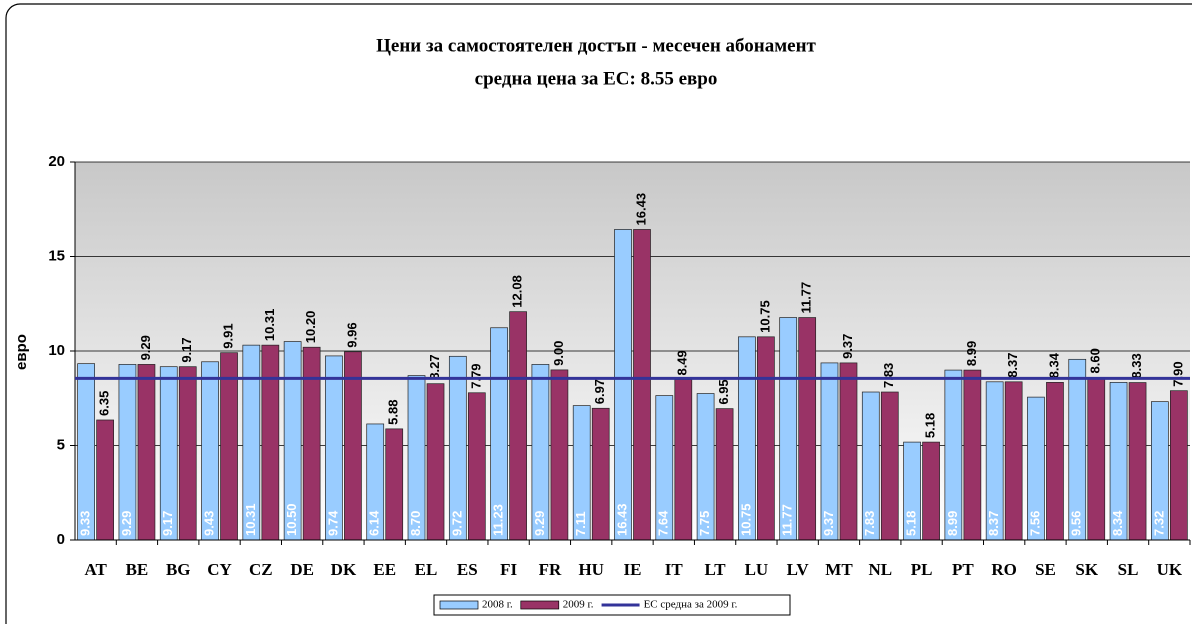 The height and width of the screenshot is (624, 1192). Describe the element at coordinates (963, 569) in the screenshot. I see `x-tick-label: PT` at that location.